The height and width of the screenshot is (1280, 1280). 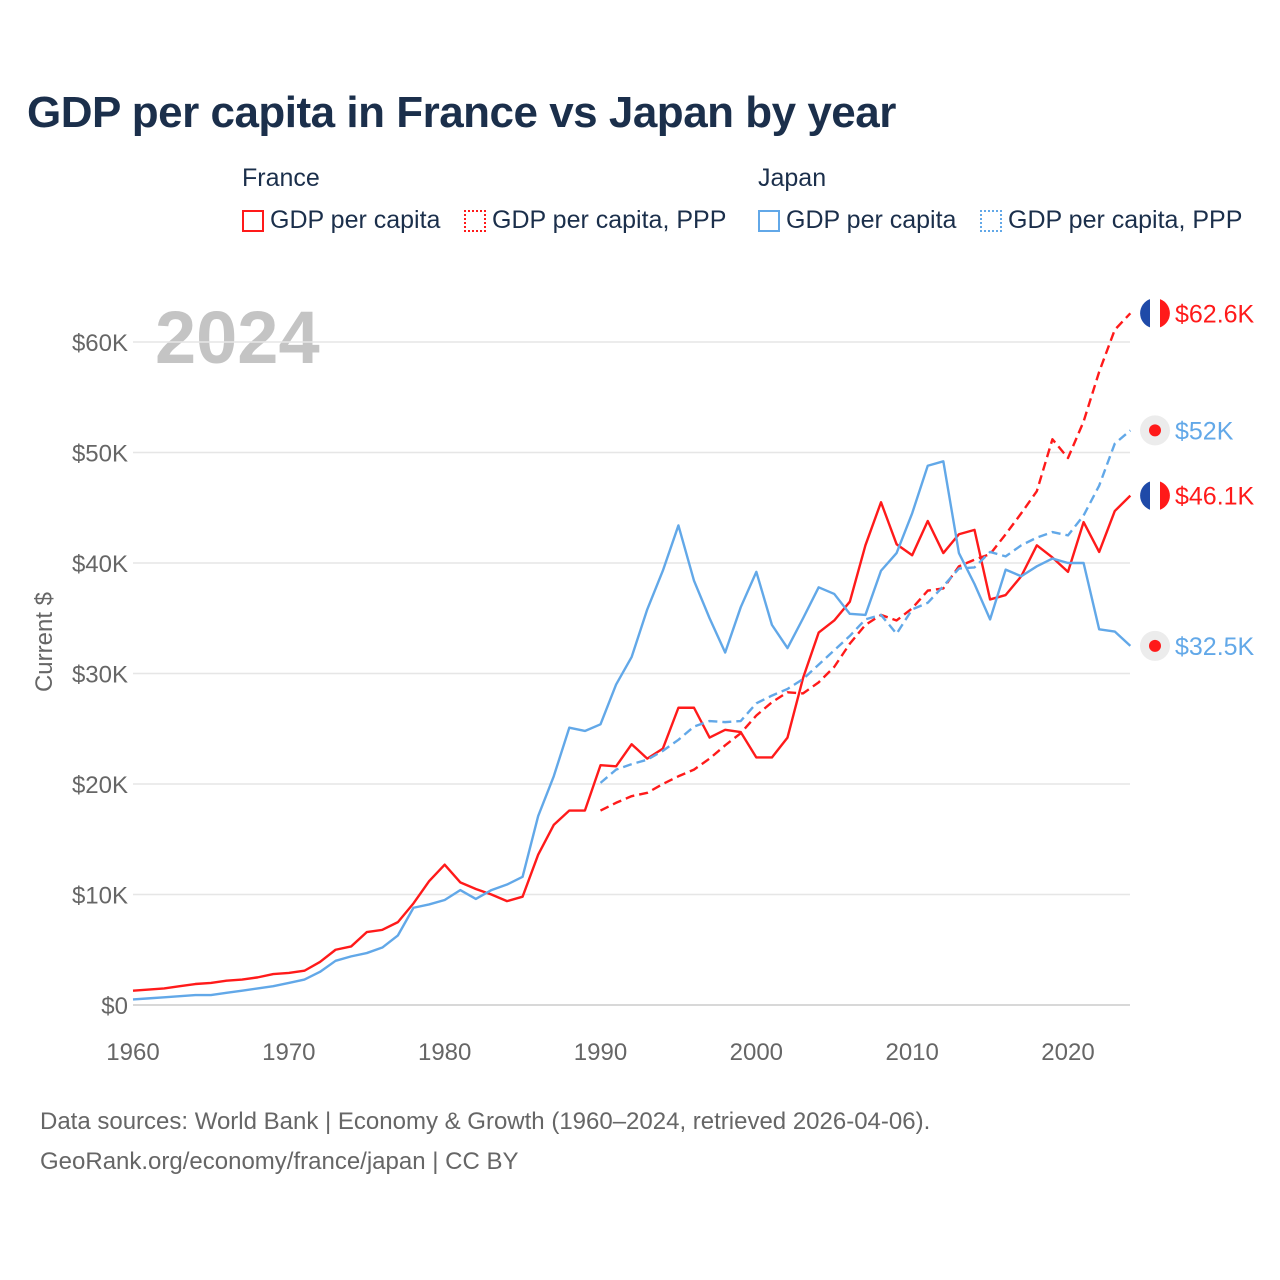 What do you see at coordinates (475, 220) in the screenshot?
I see `legend-swatch-dotted-red` at bounding box center [475, 220].